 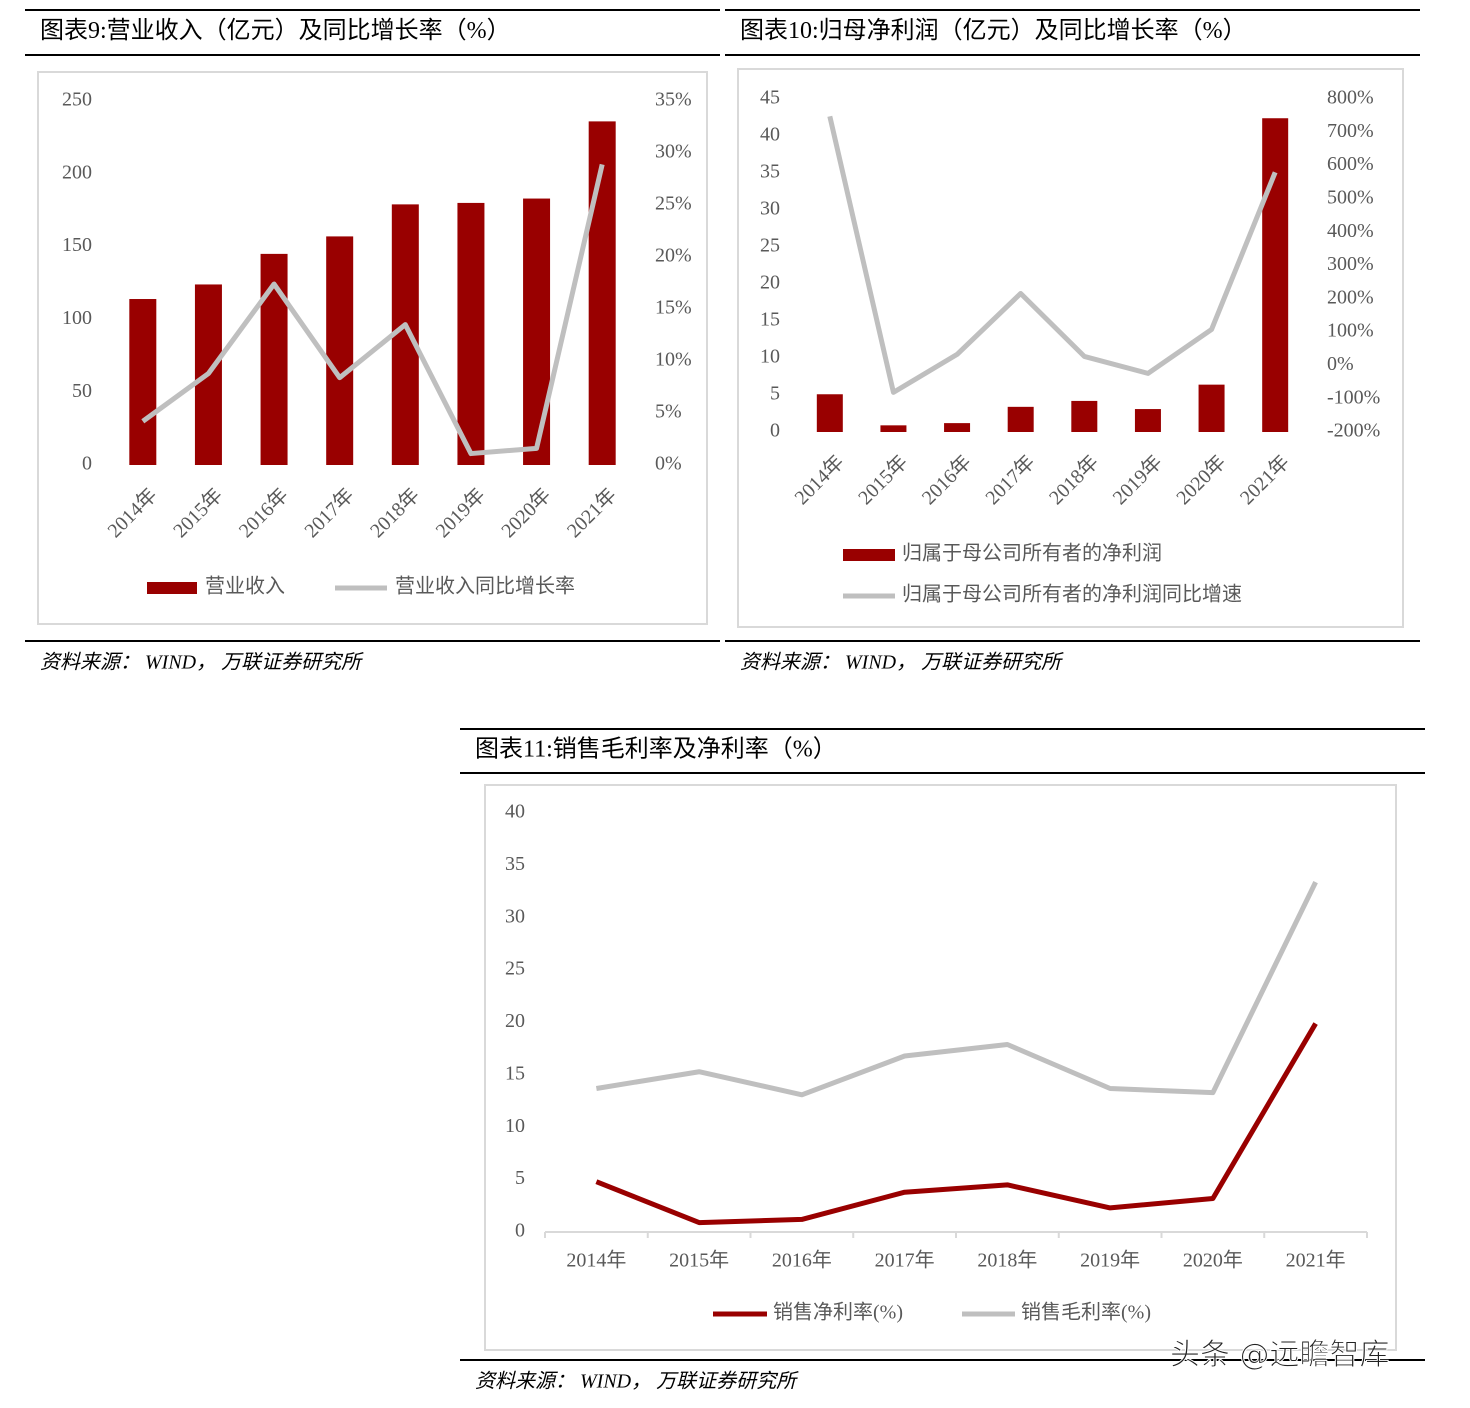 What do you see at coordinates (77, 245) in the screenshot?
I see `y-tick-label: 150` at bounding box center [77, 245].